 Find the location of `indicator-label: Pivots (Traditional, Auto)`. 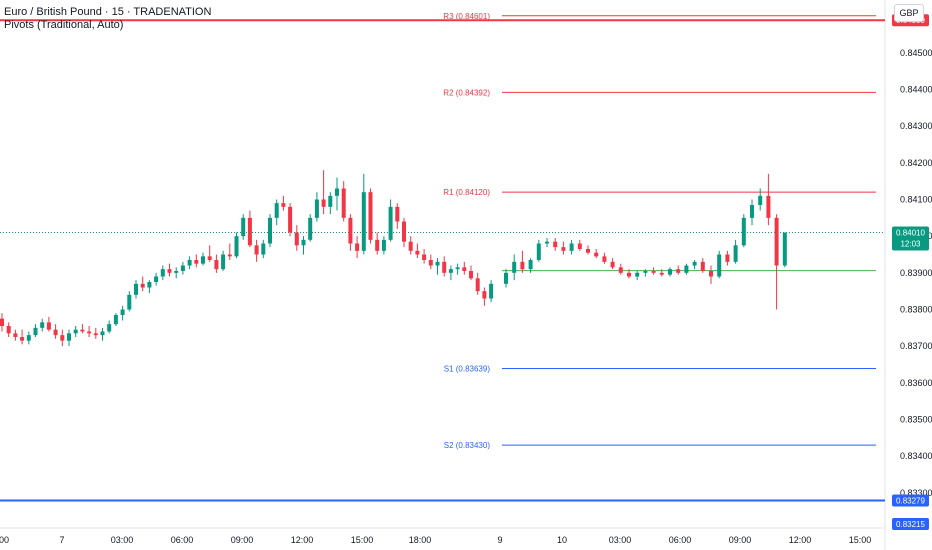

indicator-label: Pivots (Traditional, Auto) is located at coordinates (64, 25).